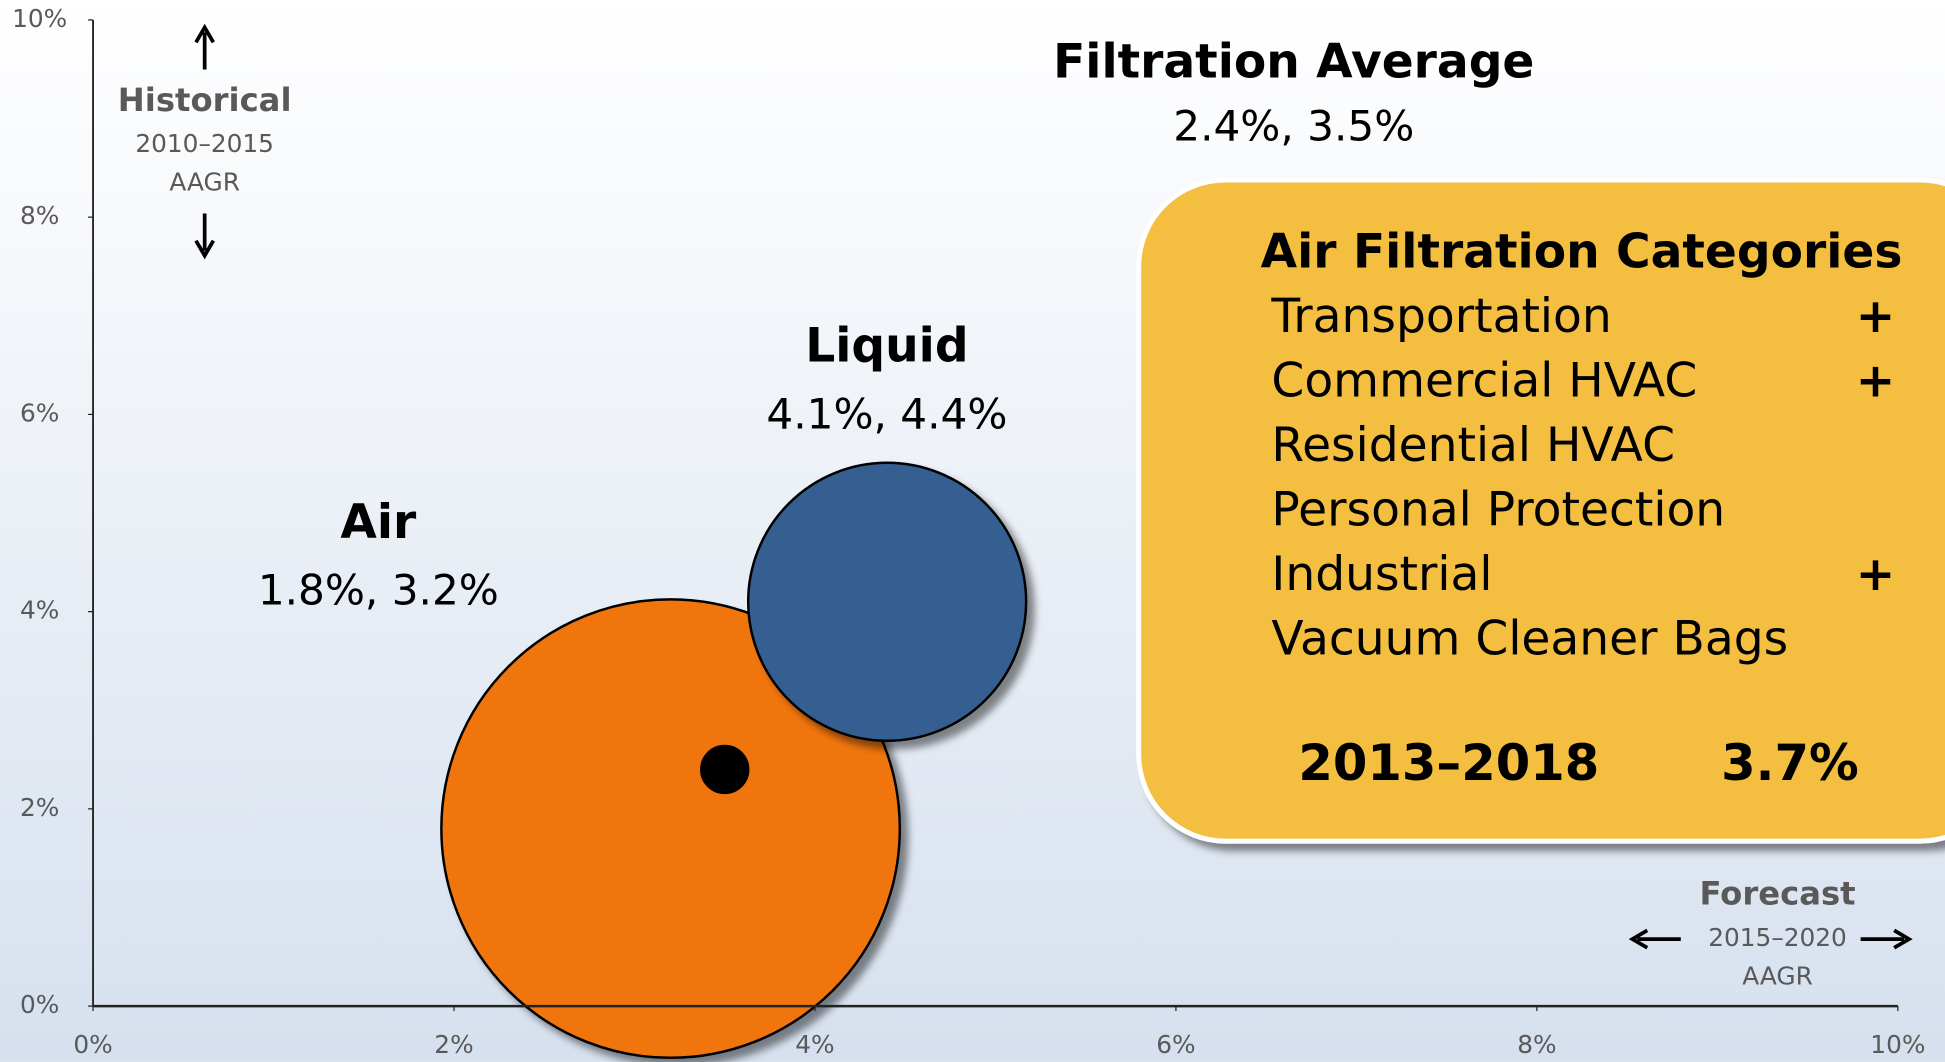 This screenshot has width=1945, height=1062. Describe the element at coordinates (1790, 763) in the screenshot. I see `panel-rate: 3.7%` at that location.